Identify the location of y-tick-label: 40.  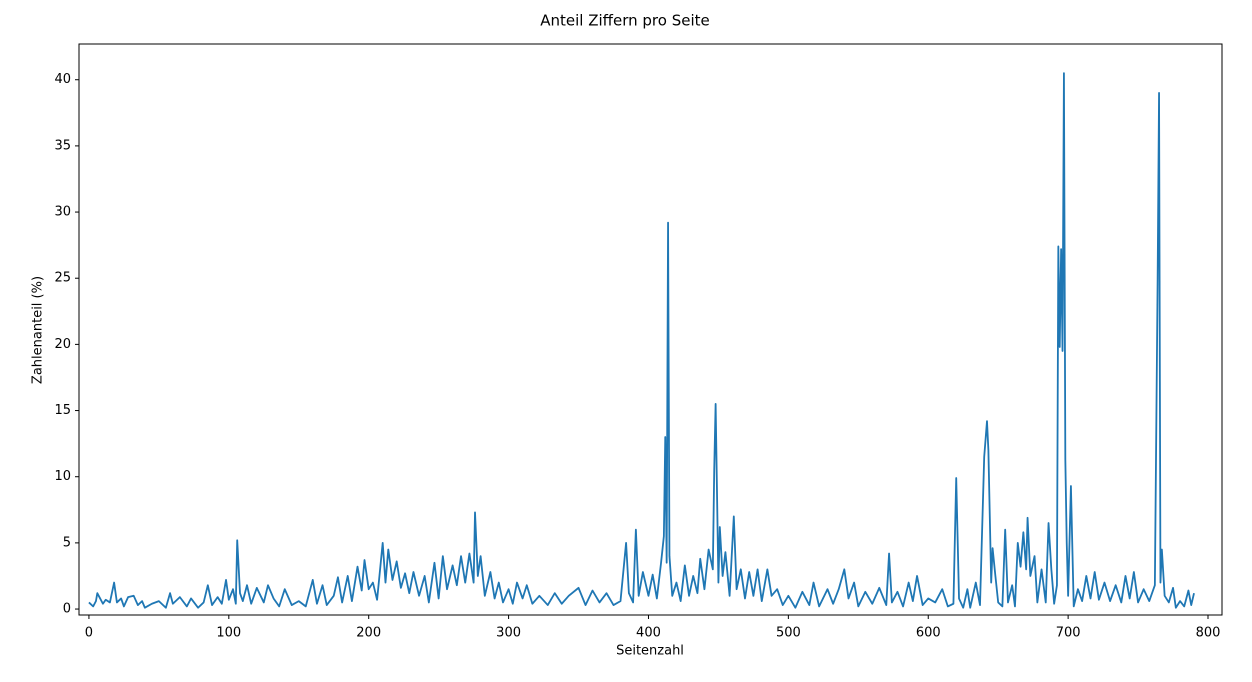
(62, 79).